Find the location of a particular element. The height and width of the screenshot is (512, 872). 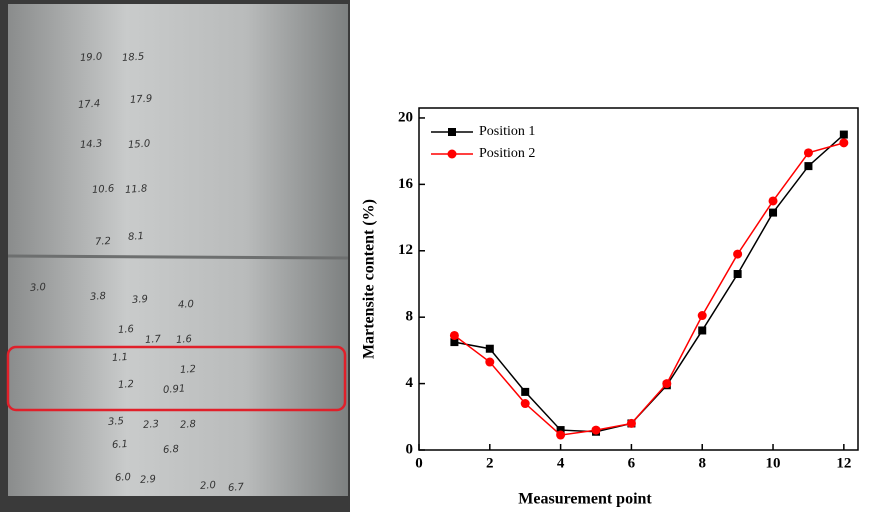

handwritten-value: 6.8 is located at coordinates (171, 450).